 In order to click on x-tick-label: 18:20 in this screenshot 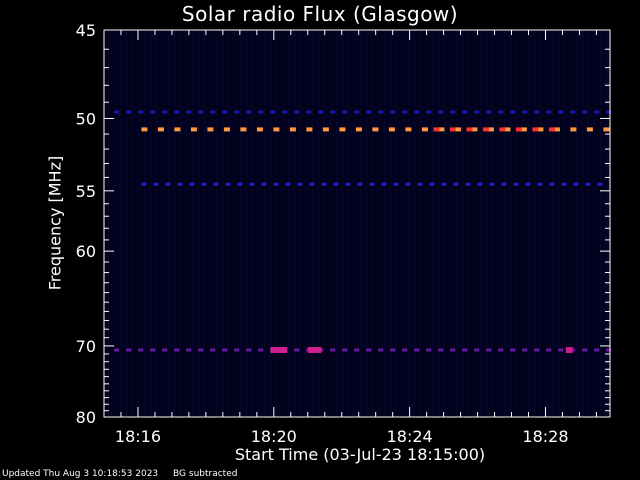, I will do `click(274, 436)`.